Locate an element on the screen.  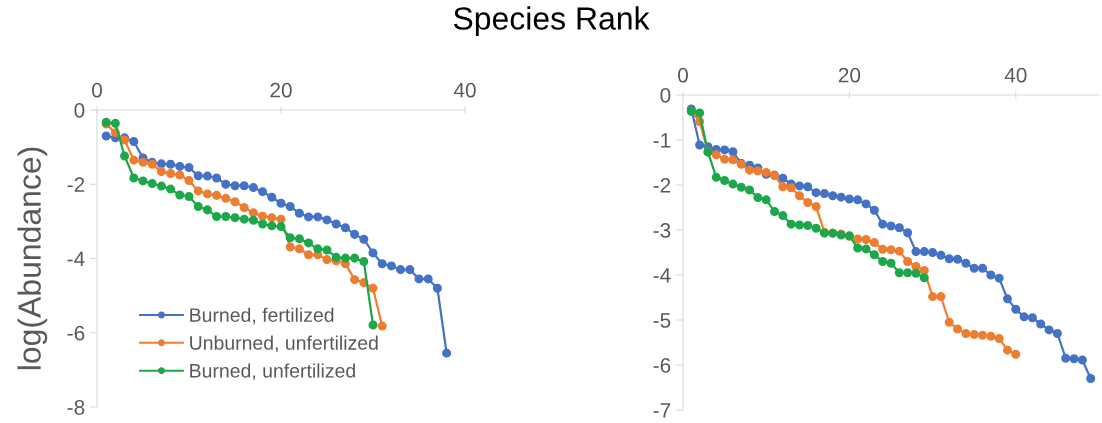
legend-label: Burned, unfertilized is located at coordinates (272, 371).